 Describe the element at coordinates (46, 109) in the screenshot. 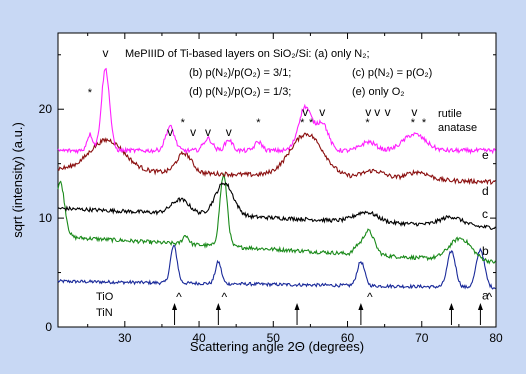

I see `y-tick-label: 20` at that location.